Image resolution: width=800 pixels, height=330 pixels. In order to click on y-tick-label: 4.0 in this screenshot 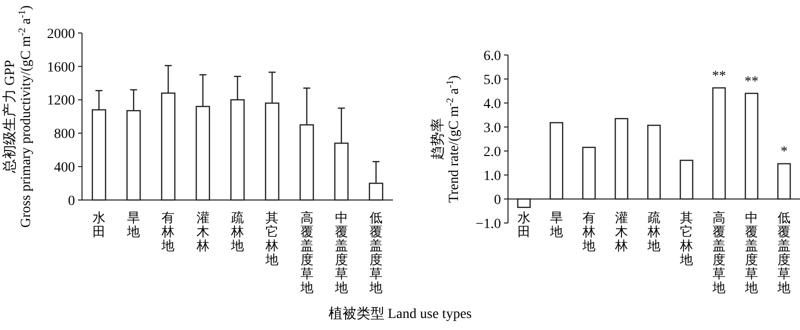, I will do `click(492, 104)`.